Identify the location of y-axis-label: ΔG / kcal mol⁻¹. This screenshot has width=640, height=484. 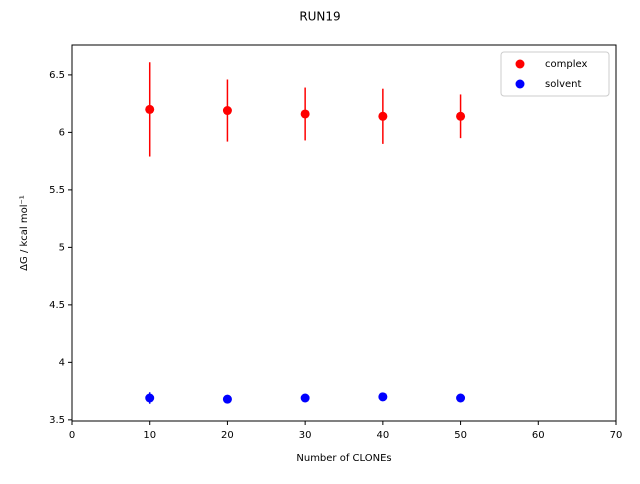
(24, 233).